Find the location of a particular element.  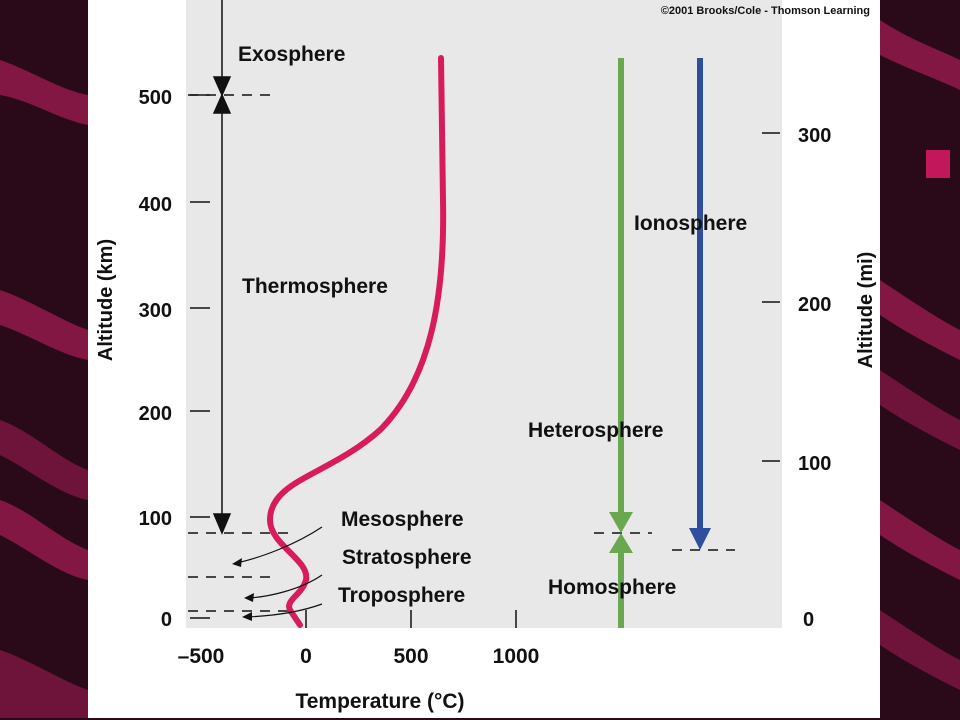

copyright-text: ©2001 Brooks/Cole - Thomson Learning is located at coordinates (765, 11).